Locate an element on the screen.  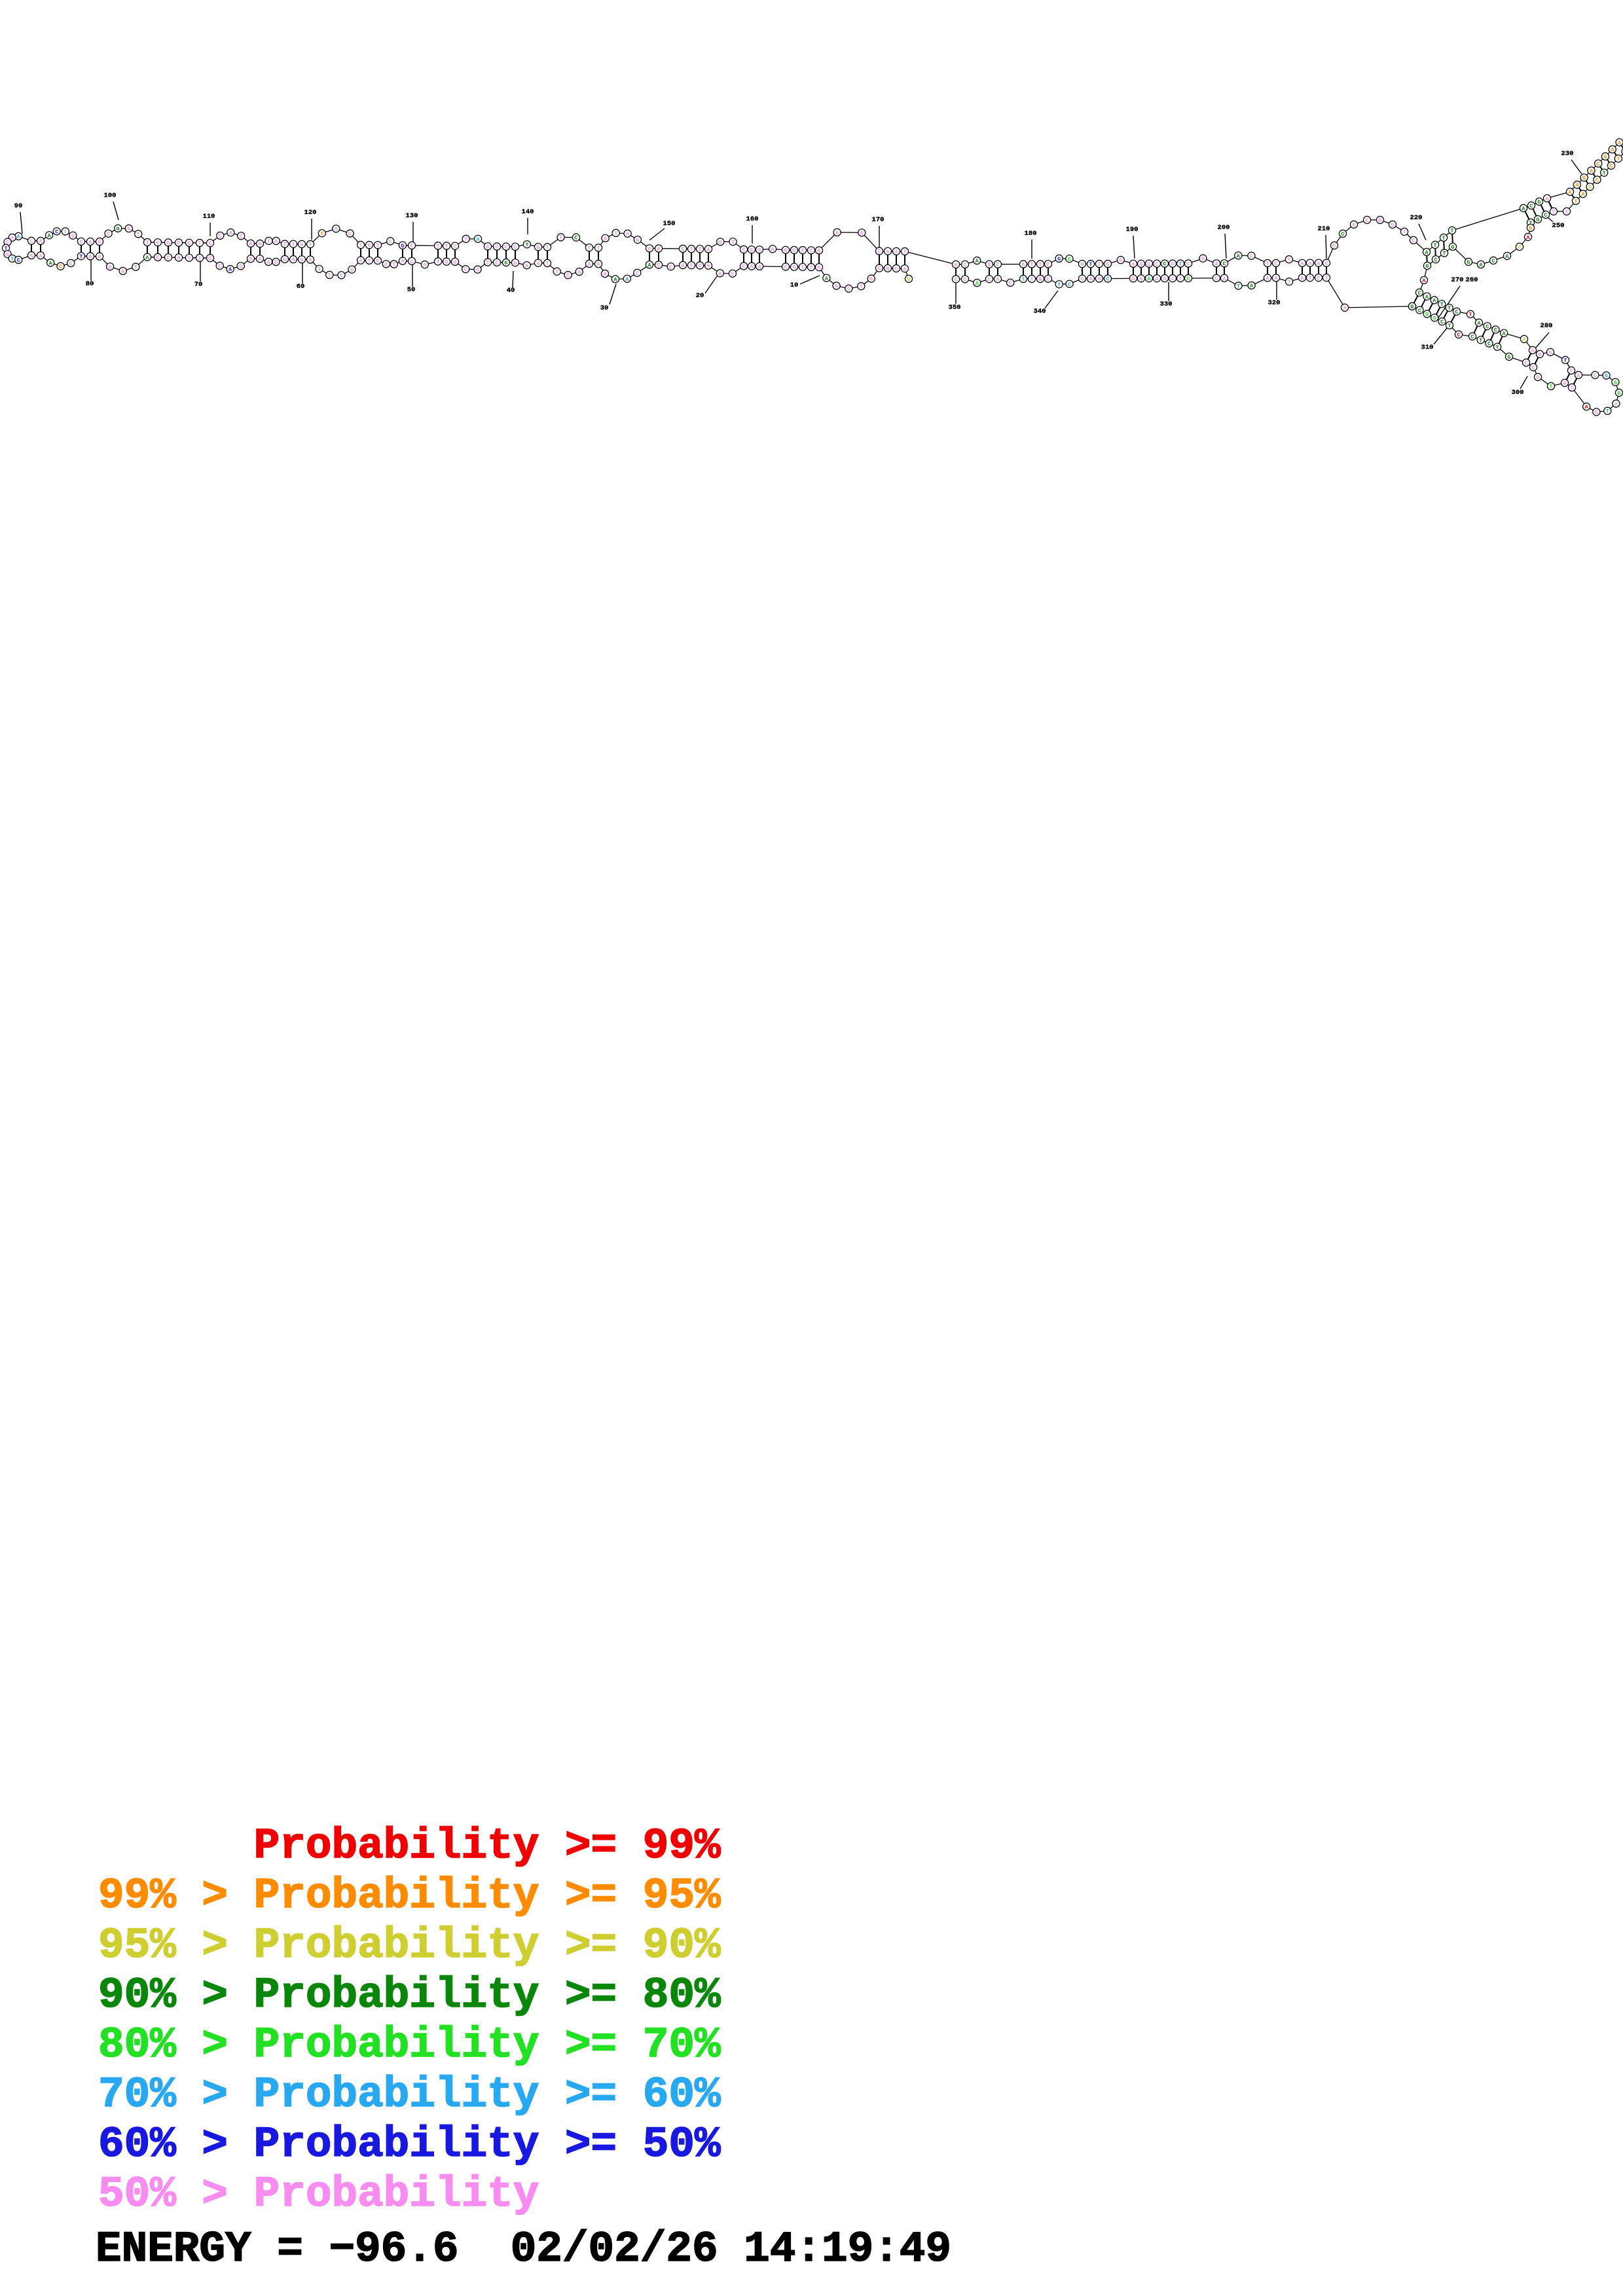
svg-text: 170 is located at coordinates (878, 220).